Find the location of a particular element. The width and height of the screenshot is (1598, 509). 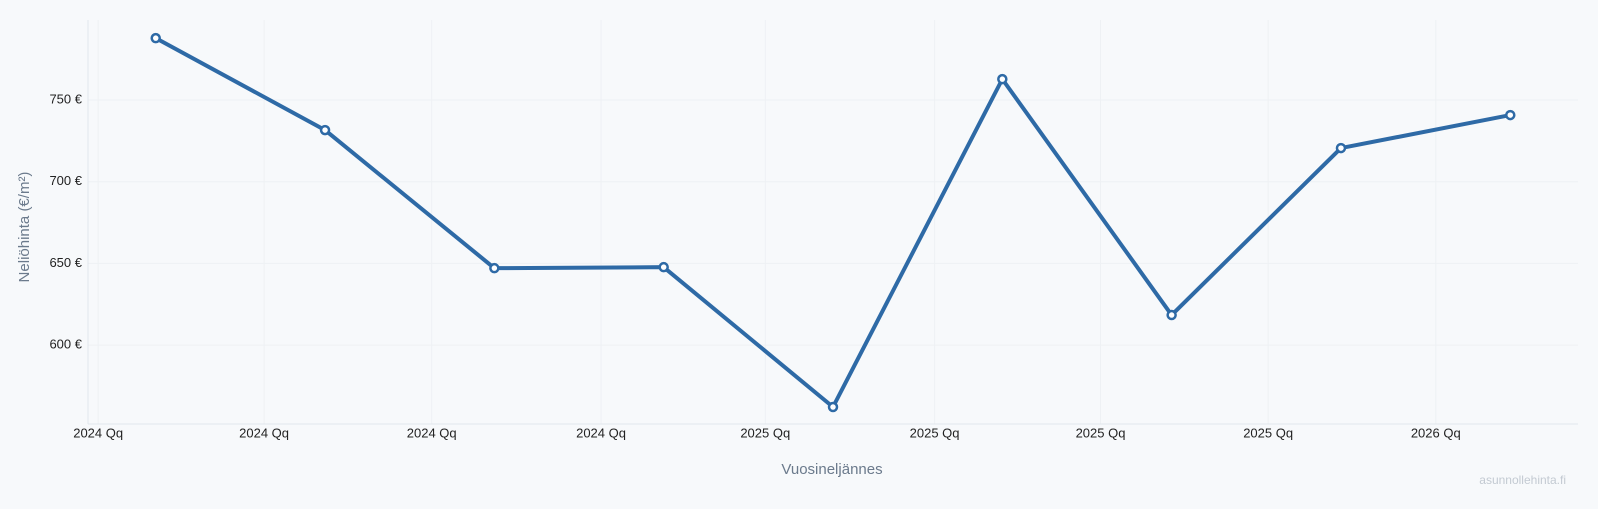

y-tick-label: 650 € is located at coordinates (65, 262).